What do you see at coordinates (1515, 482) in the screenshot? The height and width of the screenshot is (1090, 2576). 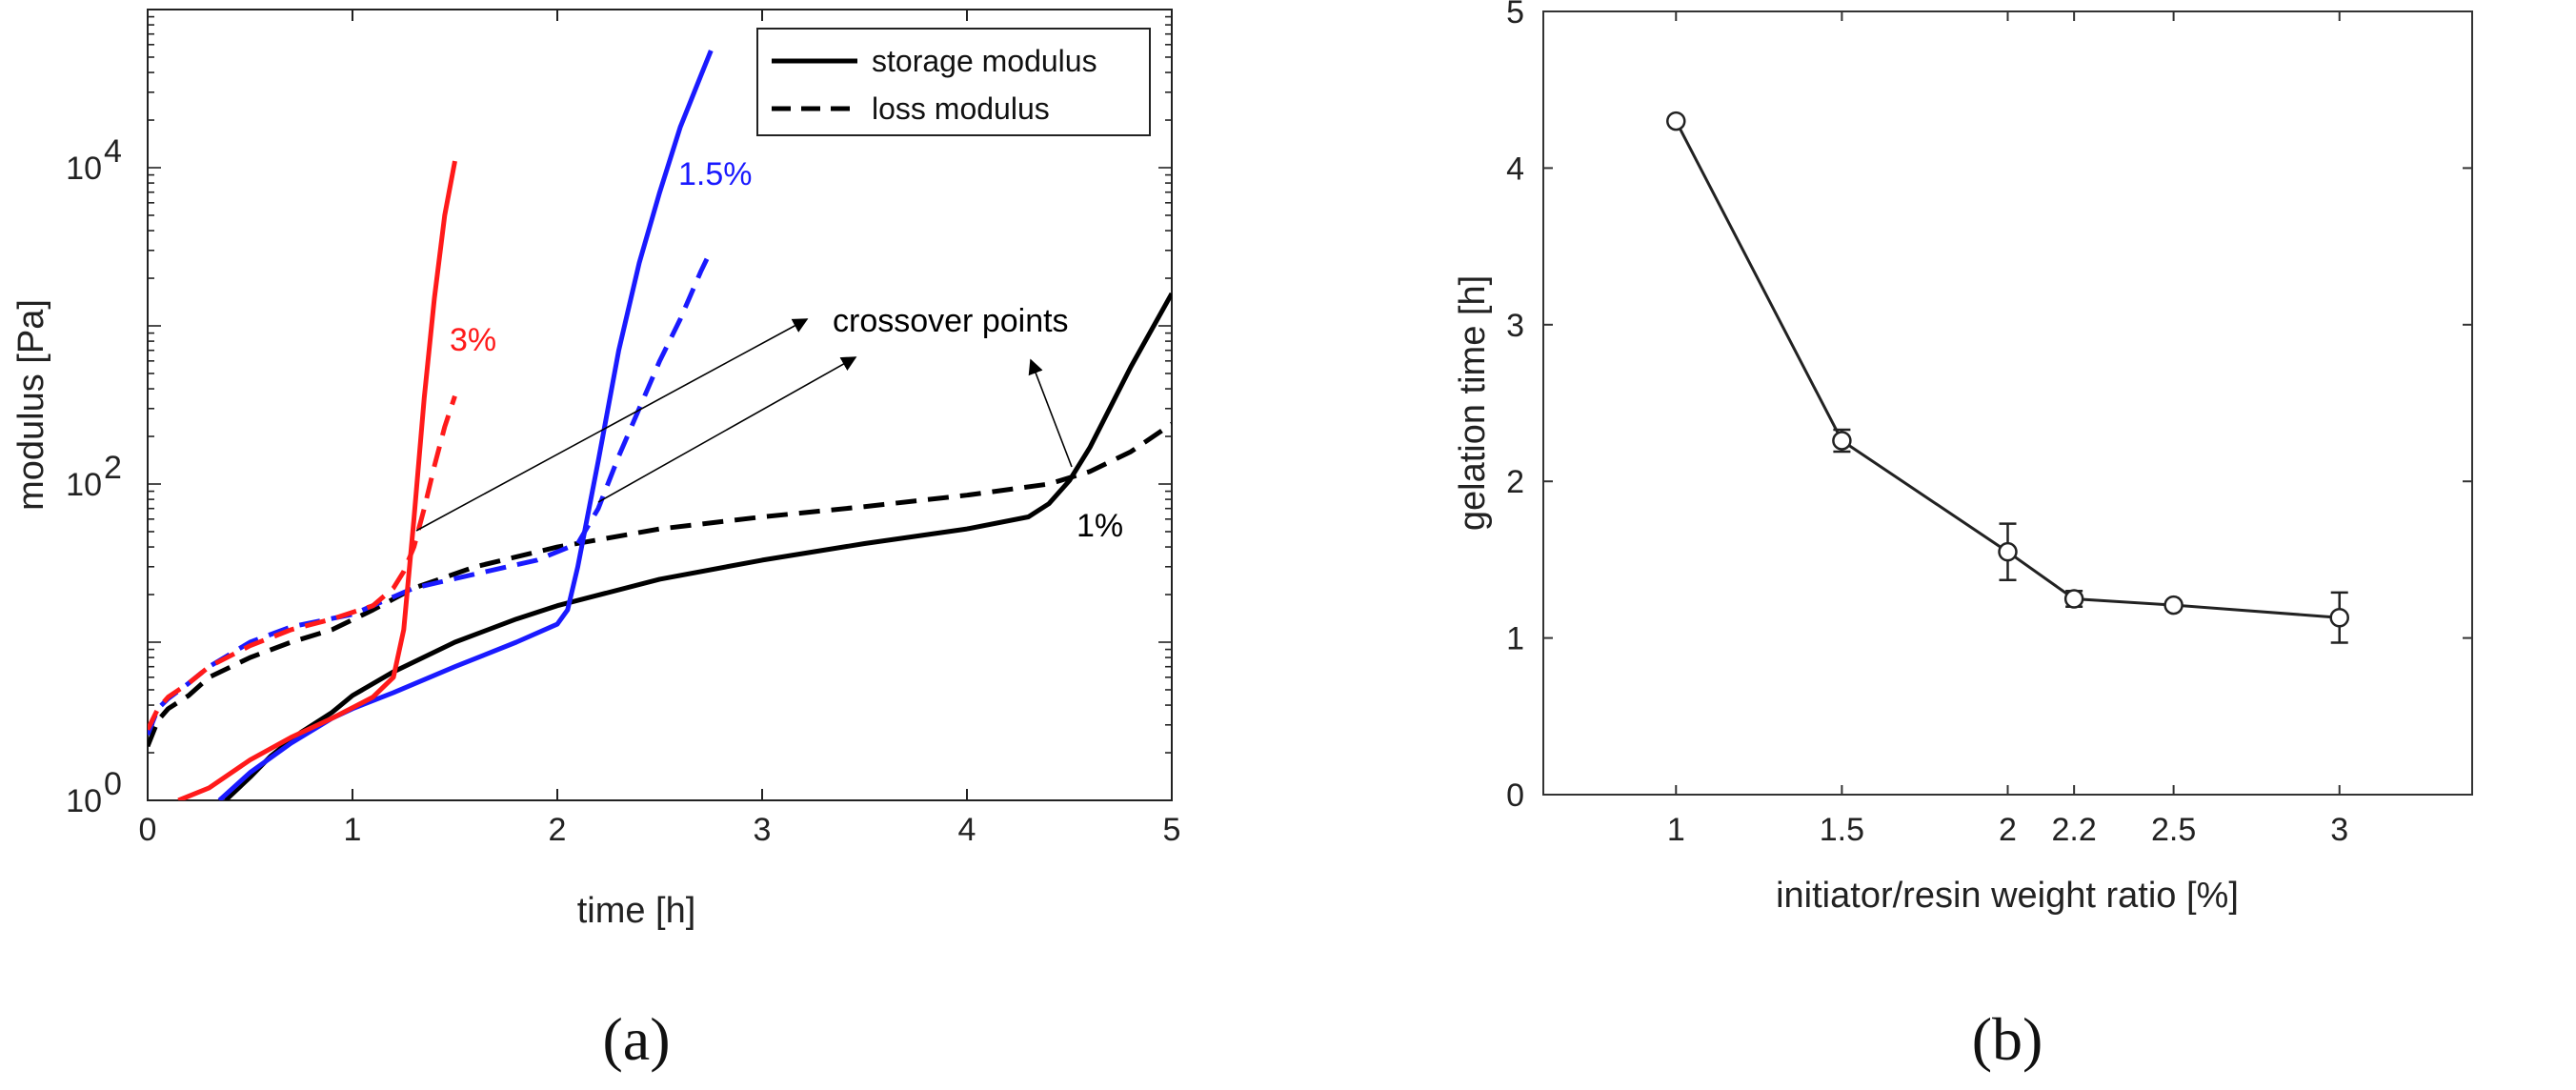 I see `y-tick-label: 2` at bounding box center [1515, 482].